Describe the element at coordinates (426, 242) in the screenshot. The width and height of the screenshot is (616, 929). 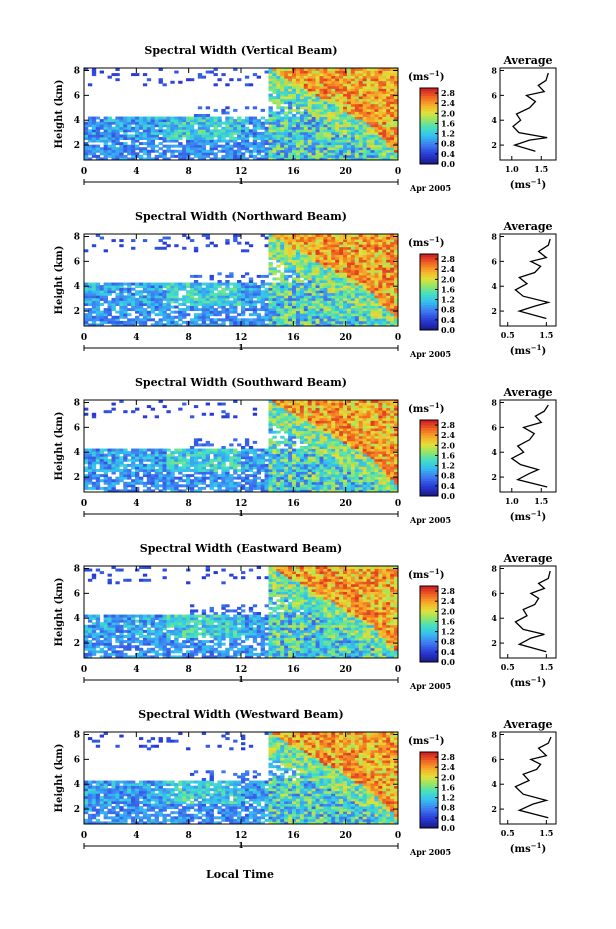
I see `colorbar-unit: (ms−1)` at that location.